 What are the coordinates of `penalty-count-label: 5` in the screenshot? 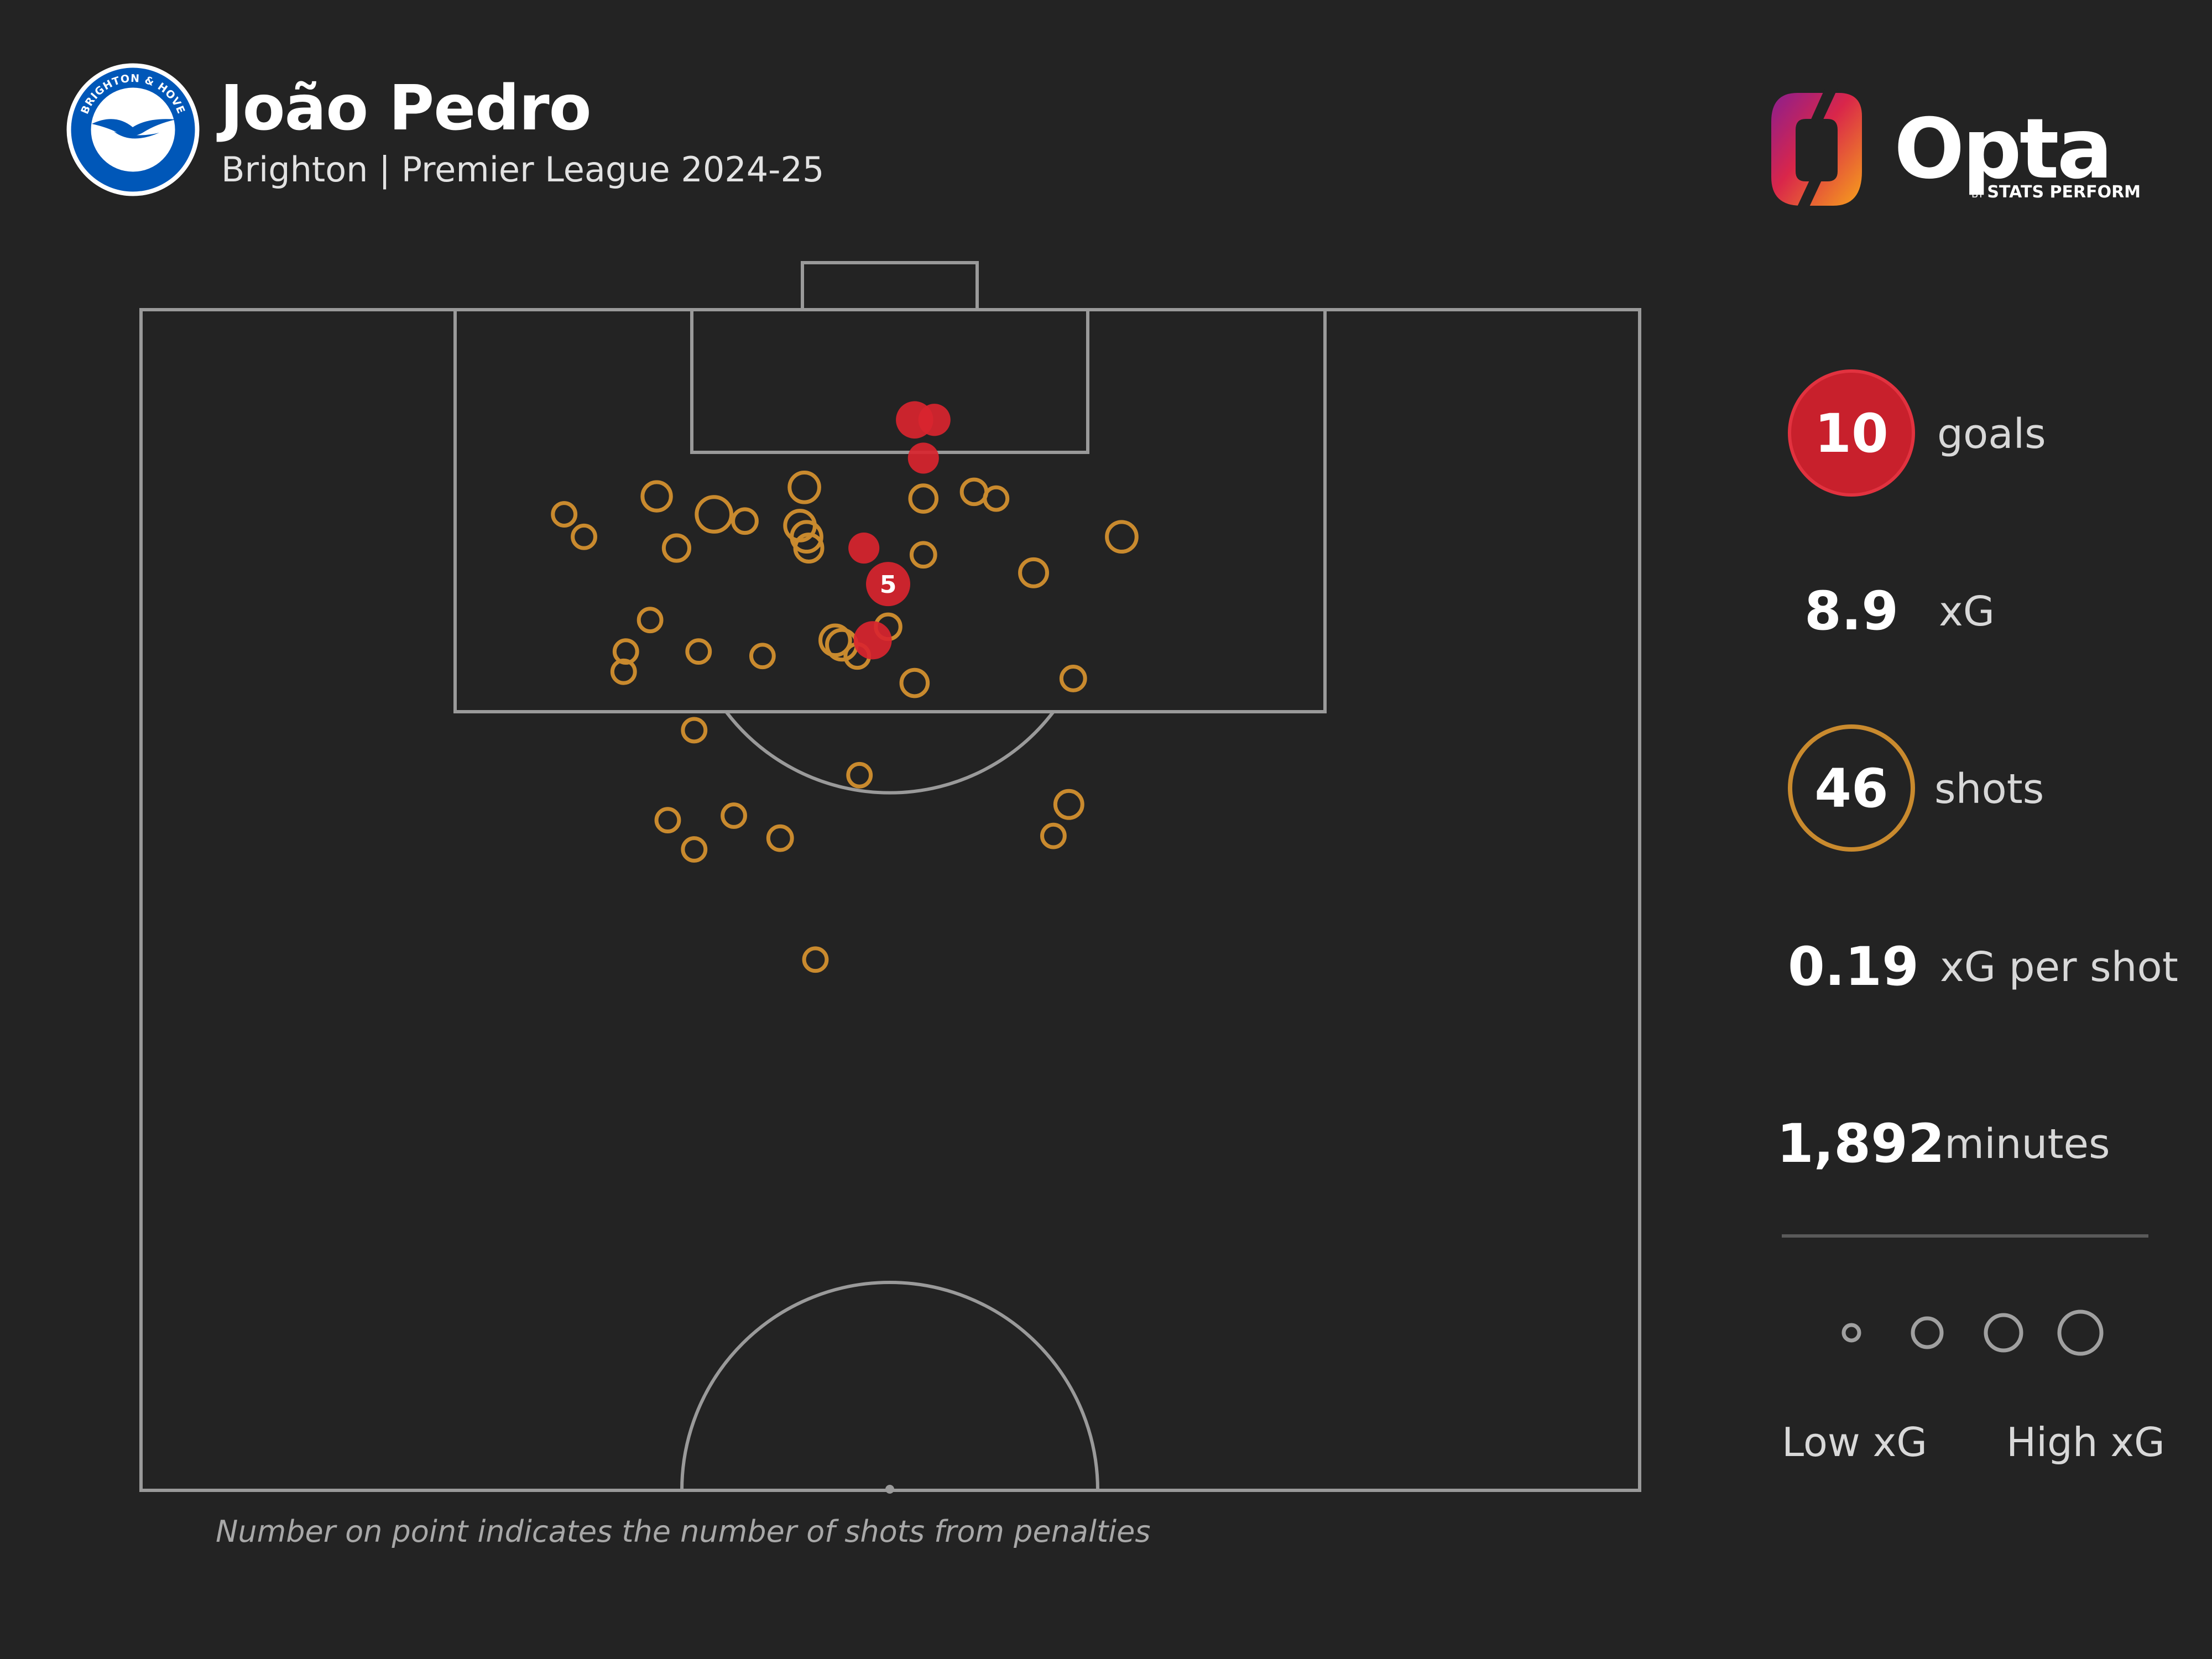 It's located at (889, 585).